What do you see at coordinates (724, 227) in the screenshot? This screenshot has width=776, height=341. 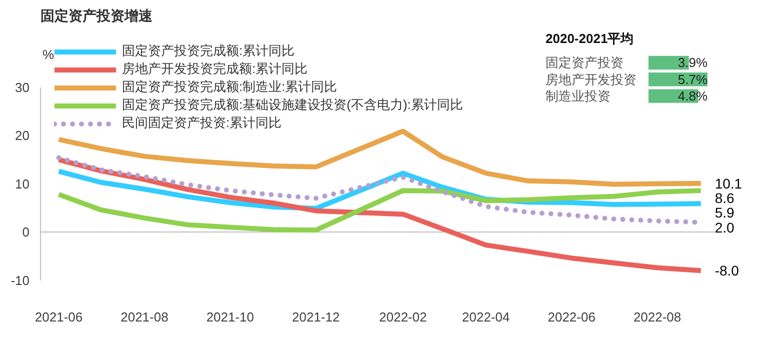 I see `data-label: 2.0` at bounding box center [724, 227].